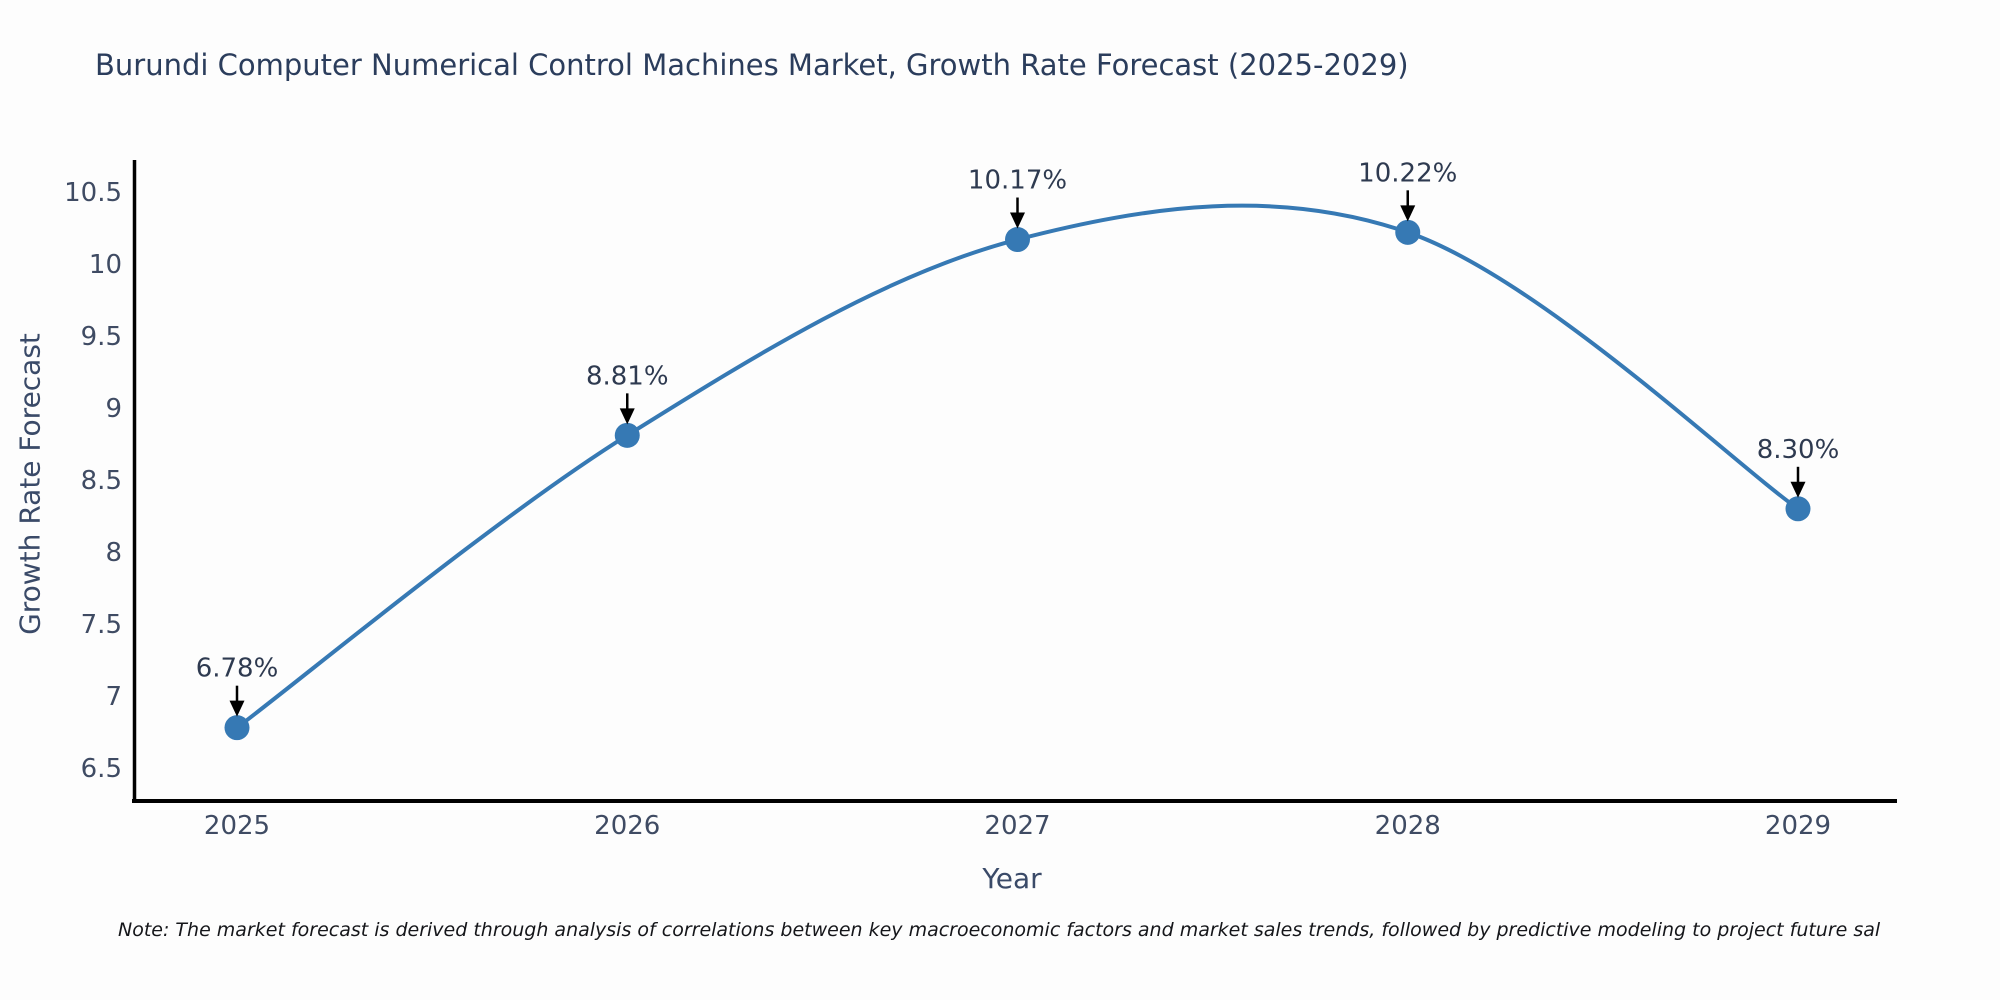 This screenshot has height=1000, width=2000. Describe the element at coordinates (1798, 450) in the screenshot. I see `data-point-label: 8.30%` at that location.